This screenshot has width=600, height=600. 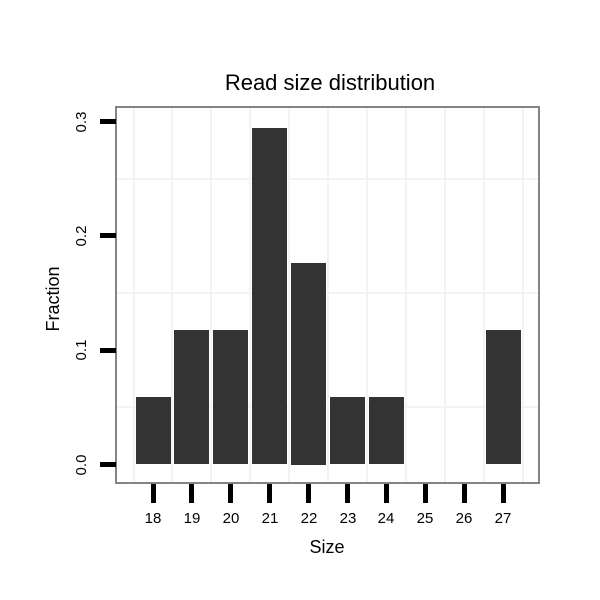 I want to click on x-tick-label-22: 22, so click(x=309, y=518).